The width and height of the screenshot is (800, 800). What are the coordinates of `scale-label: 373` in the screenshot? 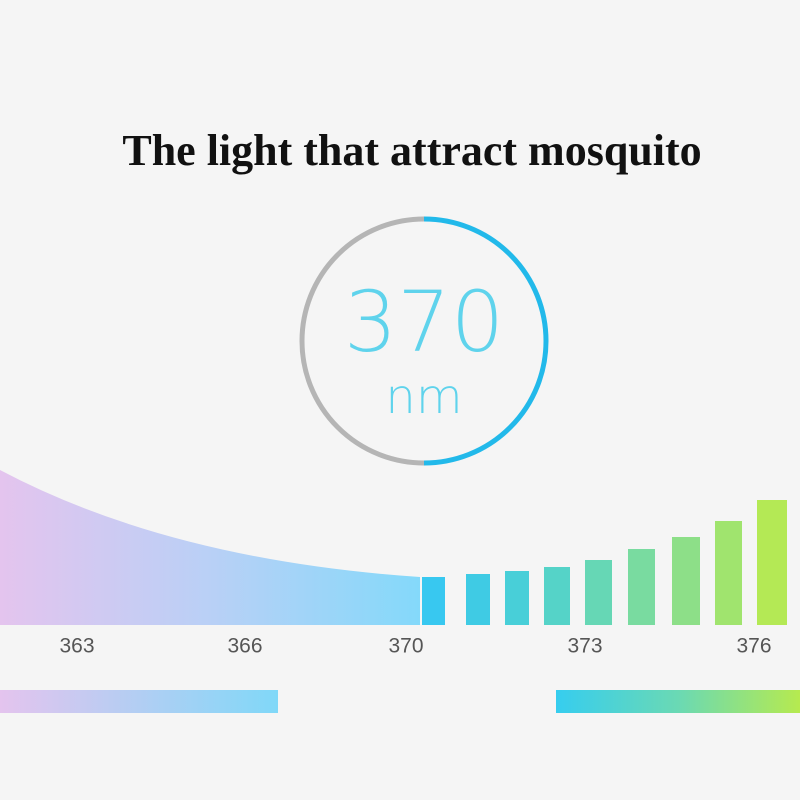 It's located at (584, 646).